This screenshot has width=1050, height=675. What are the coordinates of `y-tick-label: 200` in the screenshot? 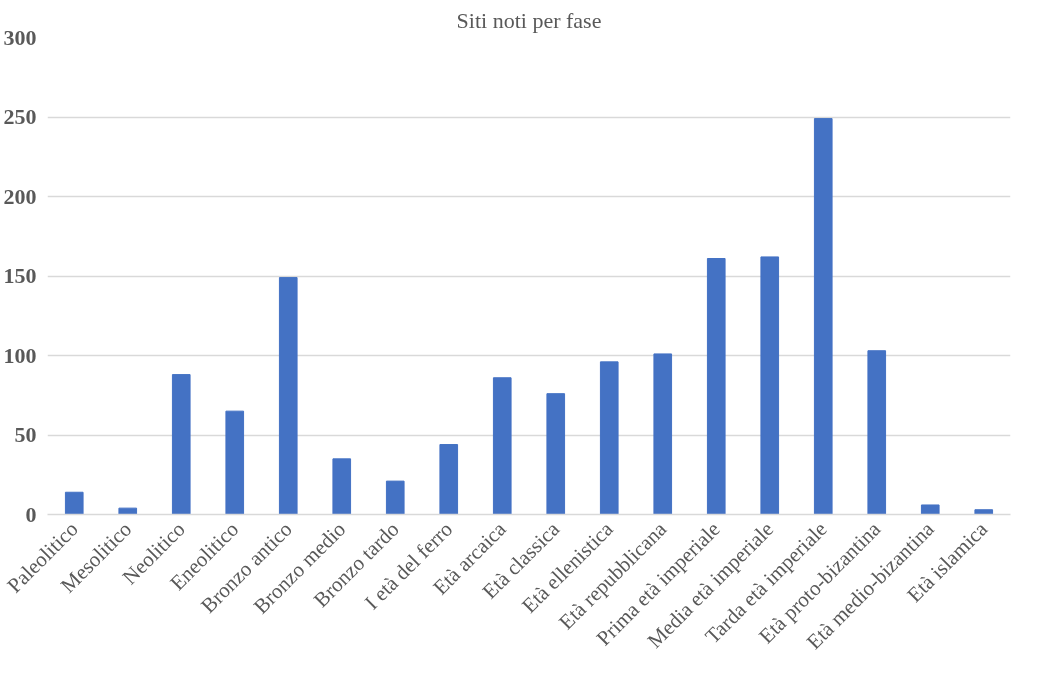 It's located at (20, 196).